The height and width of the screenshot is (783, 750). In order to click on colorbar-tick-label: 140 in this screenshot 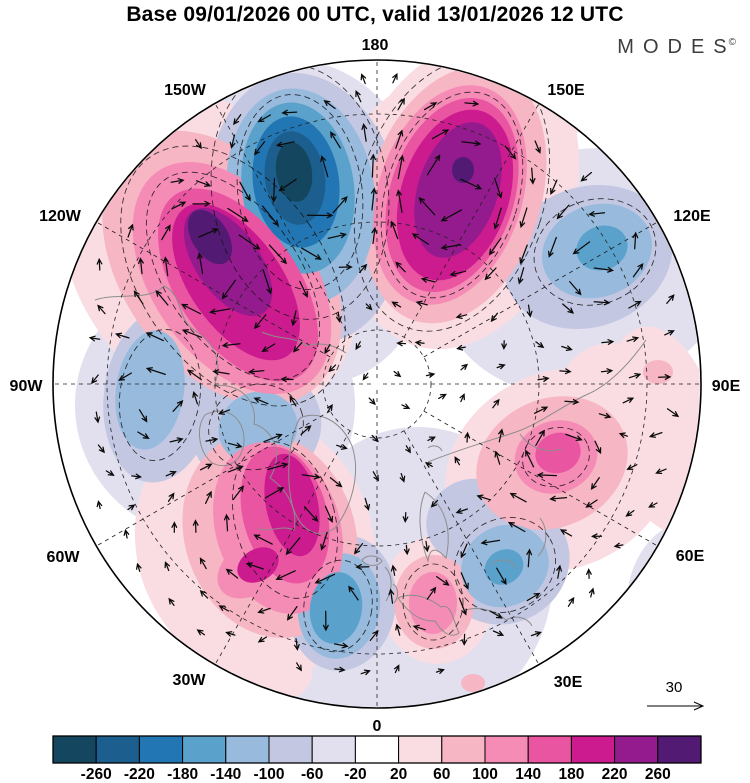, I will do `click(528, 774)`.